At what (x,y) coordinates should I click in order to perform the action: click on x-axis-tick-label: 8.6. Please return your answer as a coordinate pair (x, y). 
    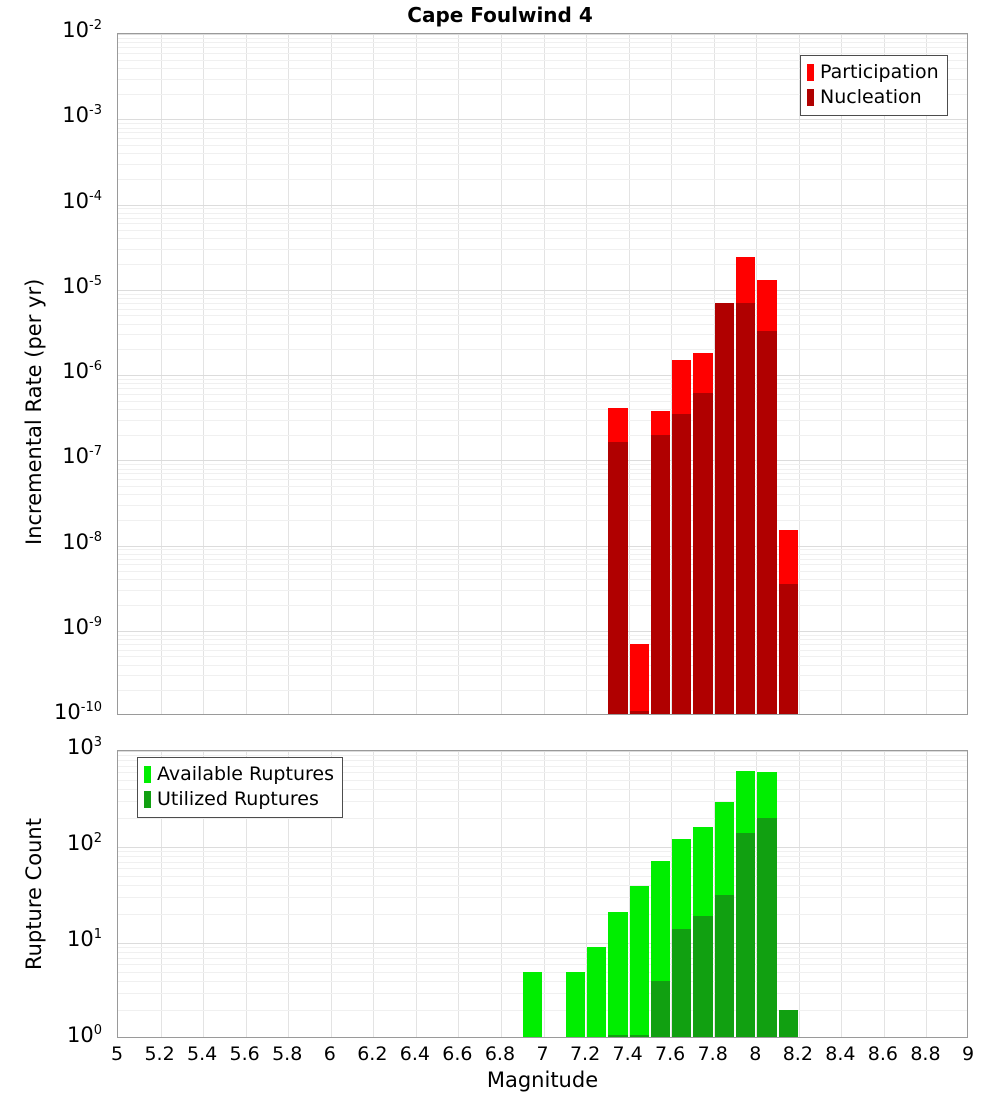
    Looking at the image, I should click on (882, 1054).